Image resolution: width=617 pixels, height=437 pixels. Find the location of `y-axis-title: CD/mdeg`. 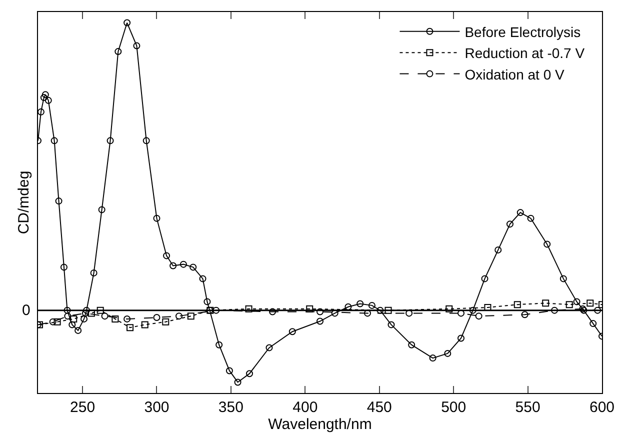

y-axis-title: CD/mdeg is located at coordinates (23, 202).